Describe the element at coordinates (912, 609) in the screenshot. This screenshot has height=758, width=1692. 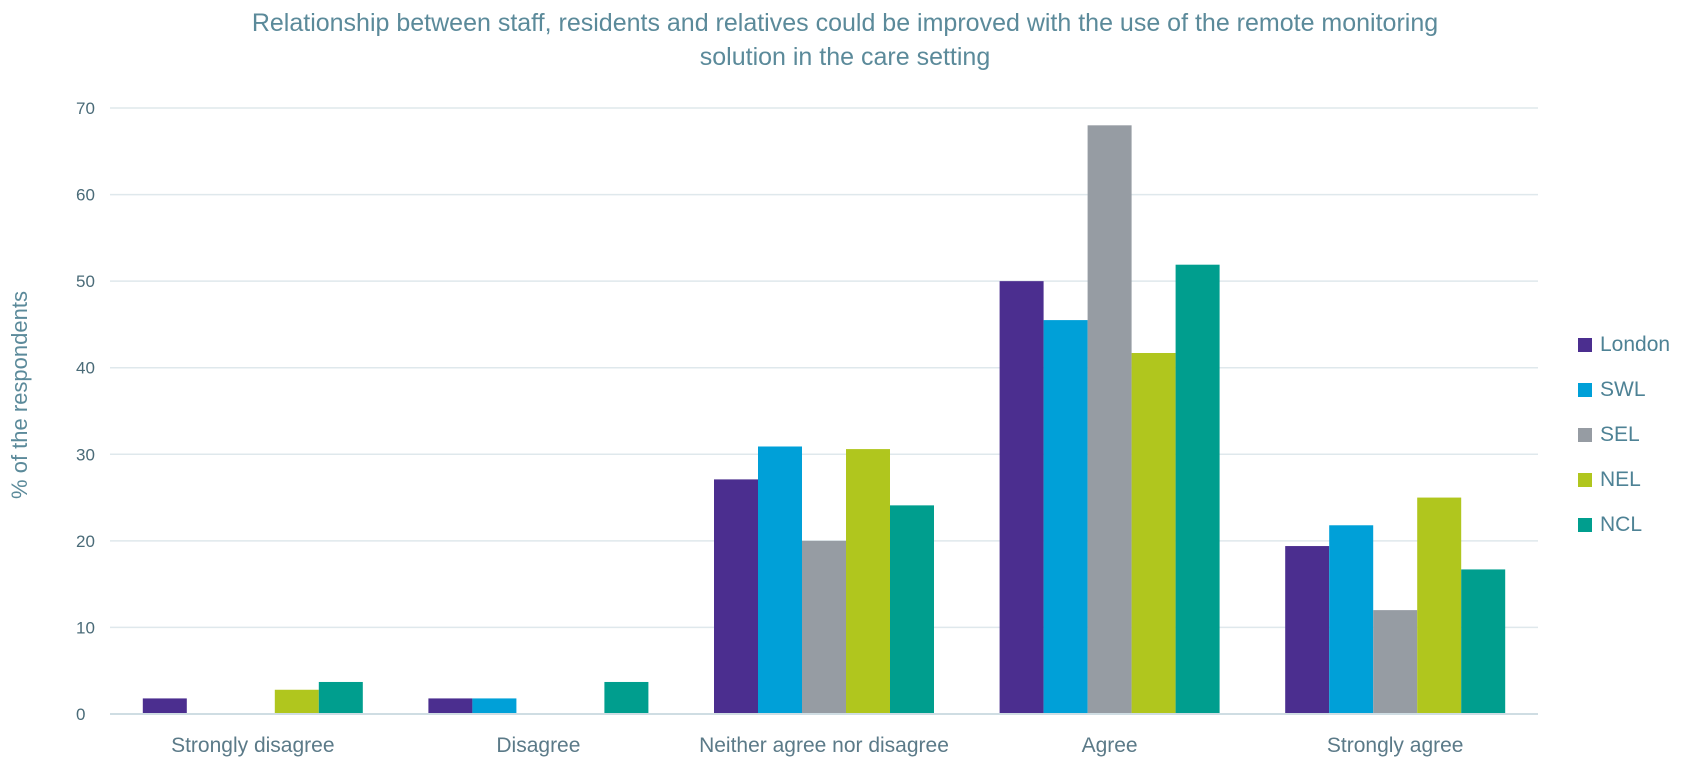
I see `bar-ncl-neither-agree-nor-disagree` at that location.